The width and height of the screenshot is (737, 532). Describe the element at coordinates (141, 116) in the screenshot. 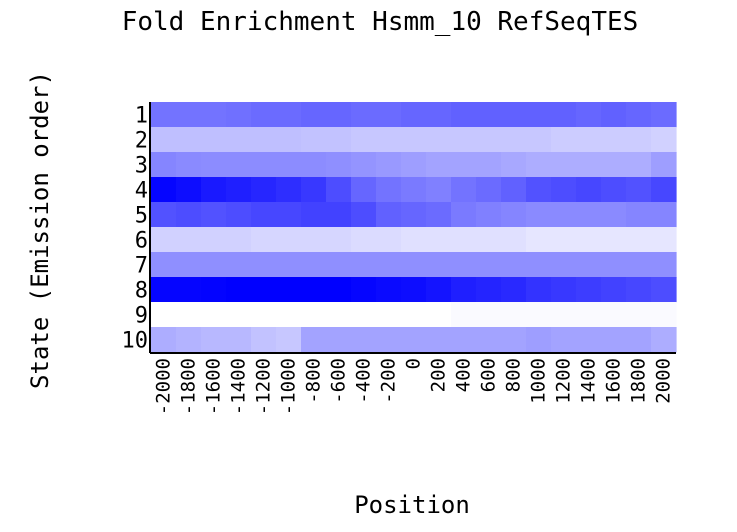

I see `y-tick-label: 1` at that location.